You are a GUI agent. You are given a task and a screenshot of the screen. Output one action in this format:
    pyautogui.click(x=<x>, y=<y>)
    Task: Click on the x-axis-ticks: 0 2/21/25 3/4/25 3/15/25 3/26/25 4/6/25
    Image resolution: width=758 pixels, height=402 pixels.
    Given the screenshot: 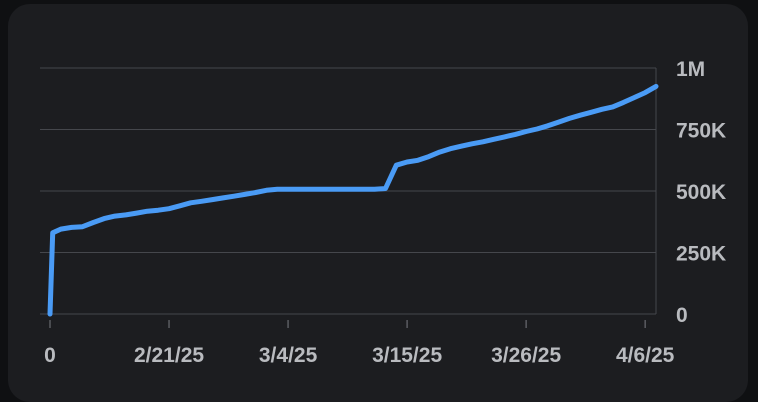 What is the action you would take?
    pyautogui.click(x=359, y=343)
    